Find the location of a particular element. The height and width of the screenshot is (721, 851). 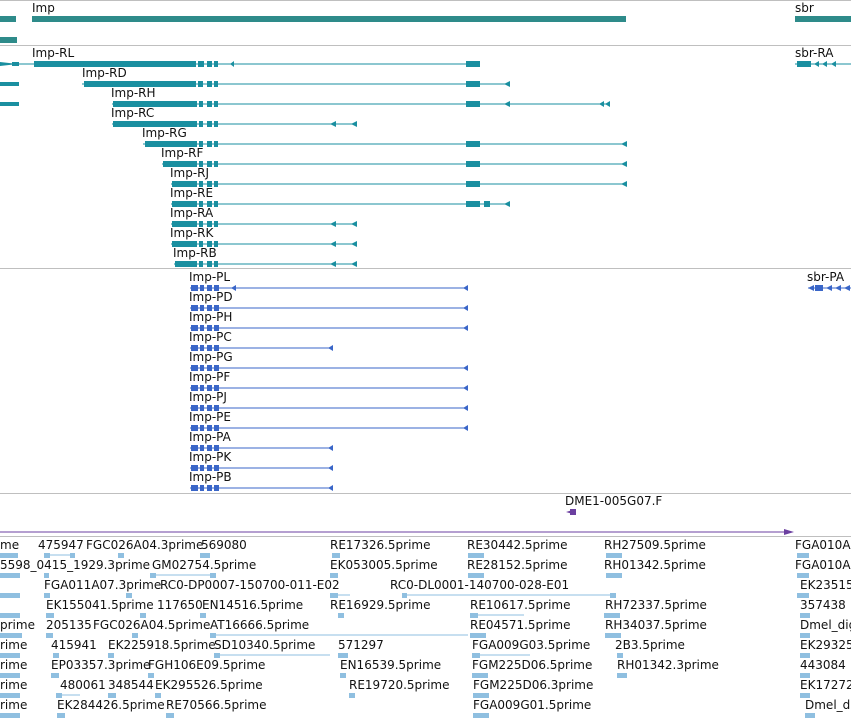

est-label: RC0-DP0007-150700-011-E02 is located at coordinates (250, 585).